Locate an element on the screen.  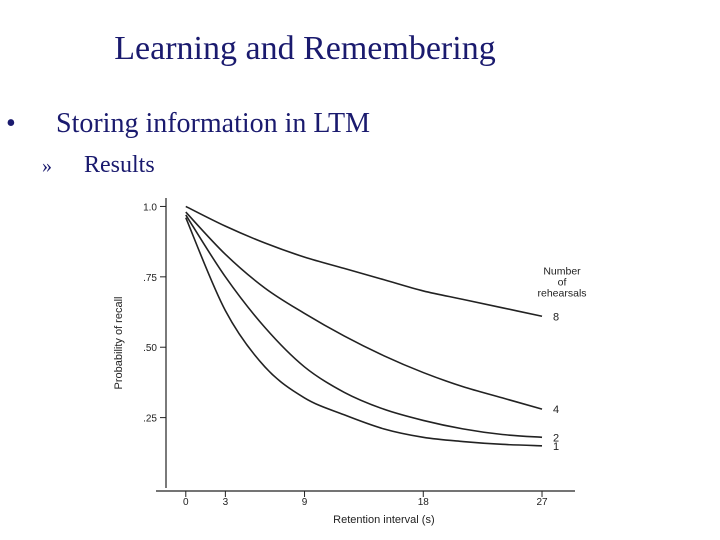
y-tick-label: .75 is located at coordinates (150, 278).